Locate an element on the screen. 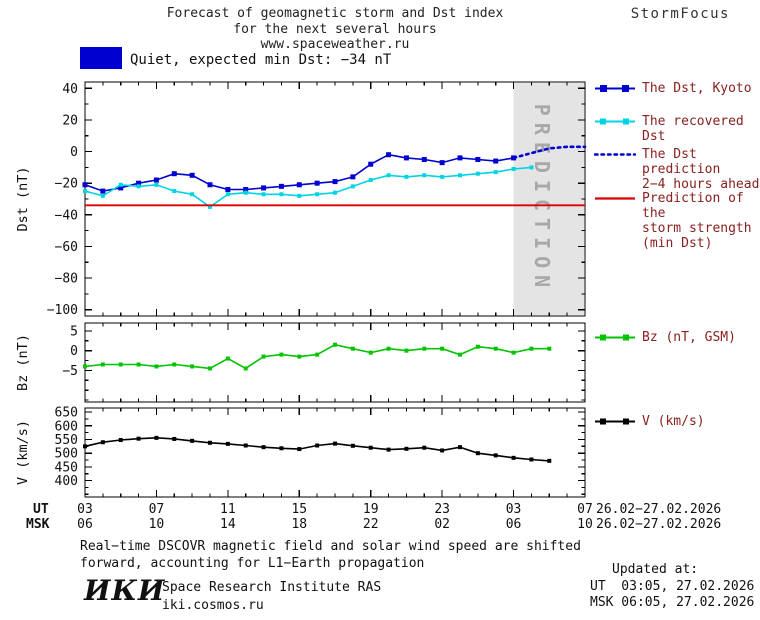 The width and height of the screenshot is (760, 620). institute-site: iki.cosmos.ru is located at coordinates (213, 605).